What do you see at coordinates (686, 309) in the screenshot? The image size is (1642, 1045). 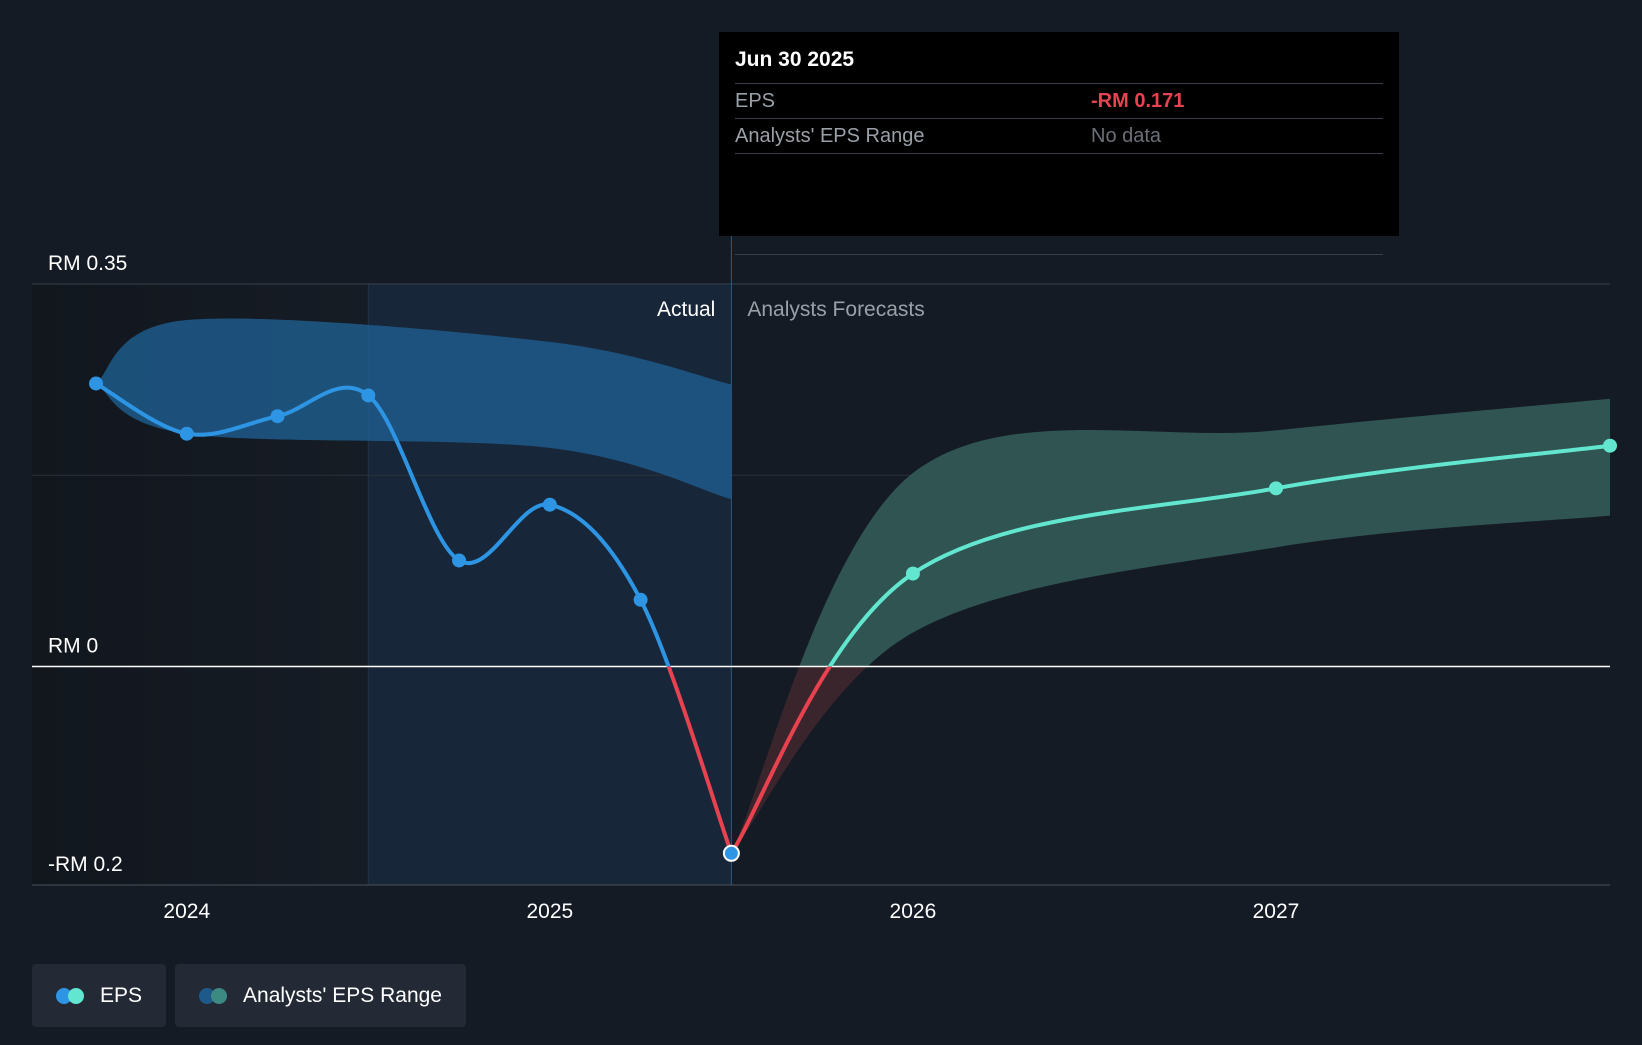 I see `actual-section-label: Actual` at bounding box center [686, 309].